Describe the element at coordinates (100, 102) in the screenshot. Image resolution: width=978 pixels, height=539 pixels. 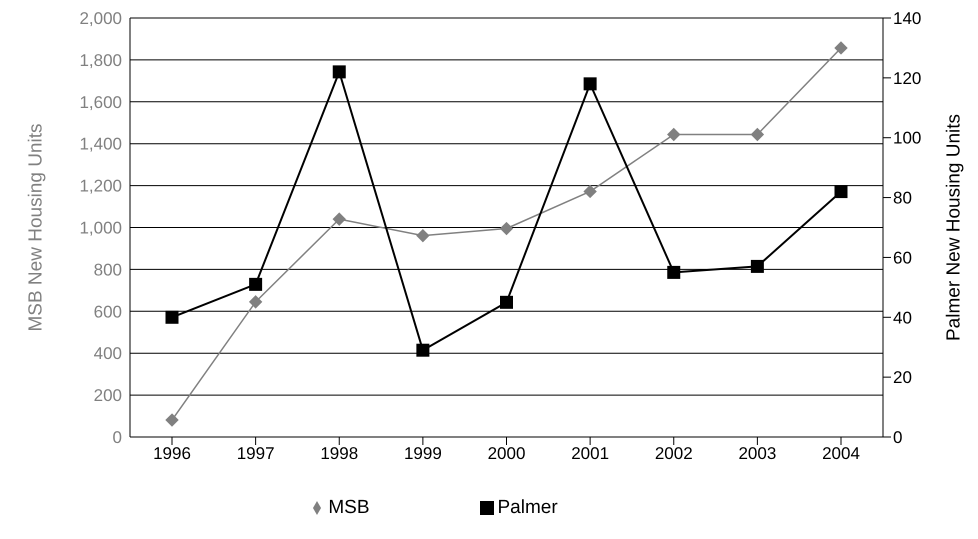
I see `y-tick-label: 1,600` at that location.